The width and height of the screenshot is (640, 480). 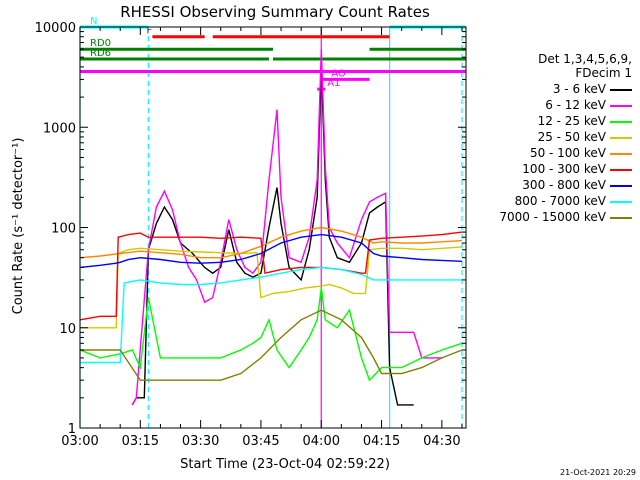 What do you see at coordinates (18, 226) in the screenshot?
I see `y-axis-label: Count Rate (s⁻¹ detector⁻¹)` at bounding box center [18, 226].